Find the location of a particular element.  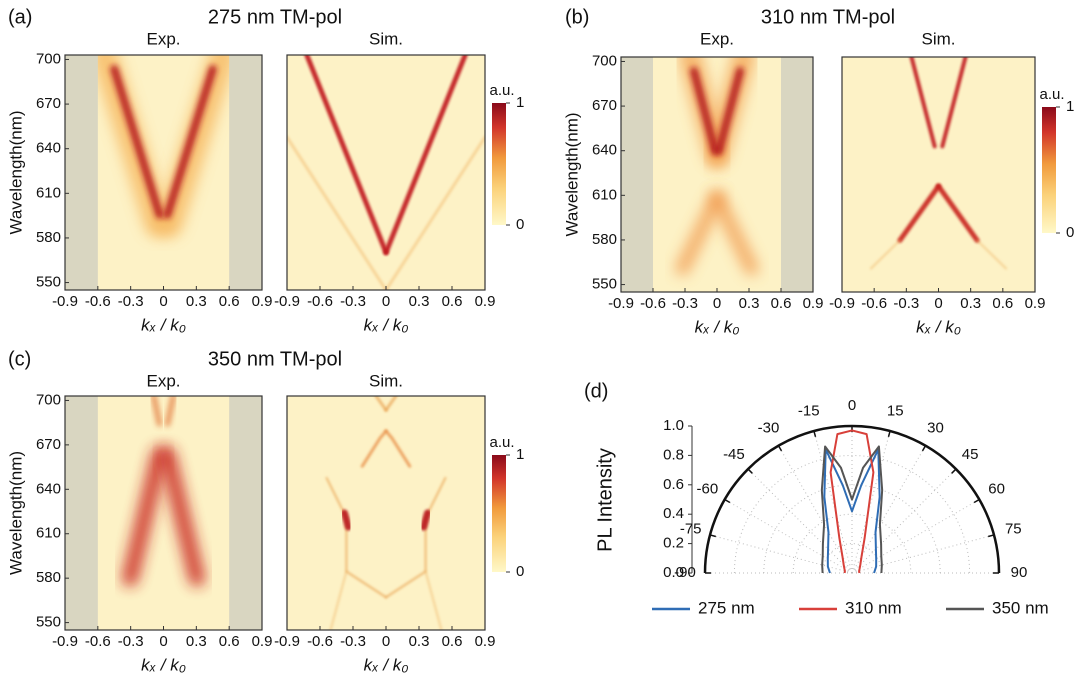

y-tick-label: 700 is located at coordinates (48, 399).